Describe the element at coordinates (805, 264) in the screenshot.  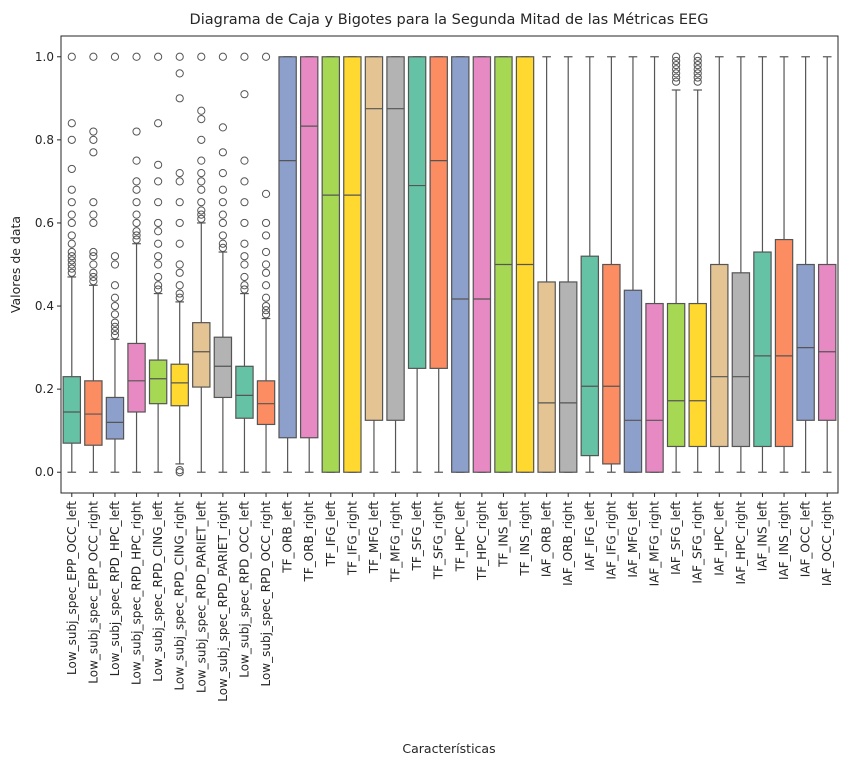
I see `box-IAF_OCC_left` at that location.